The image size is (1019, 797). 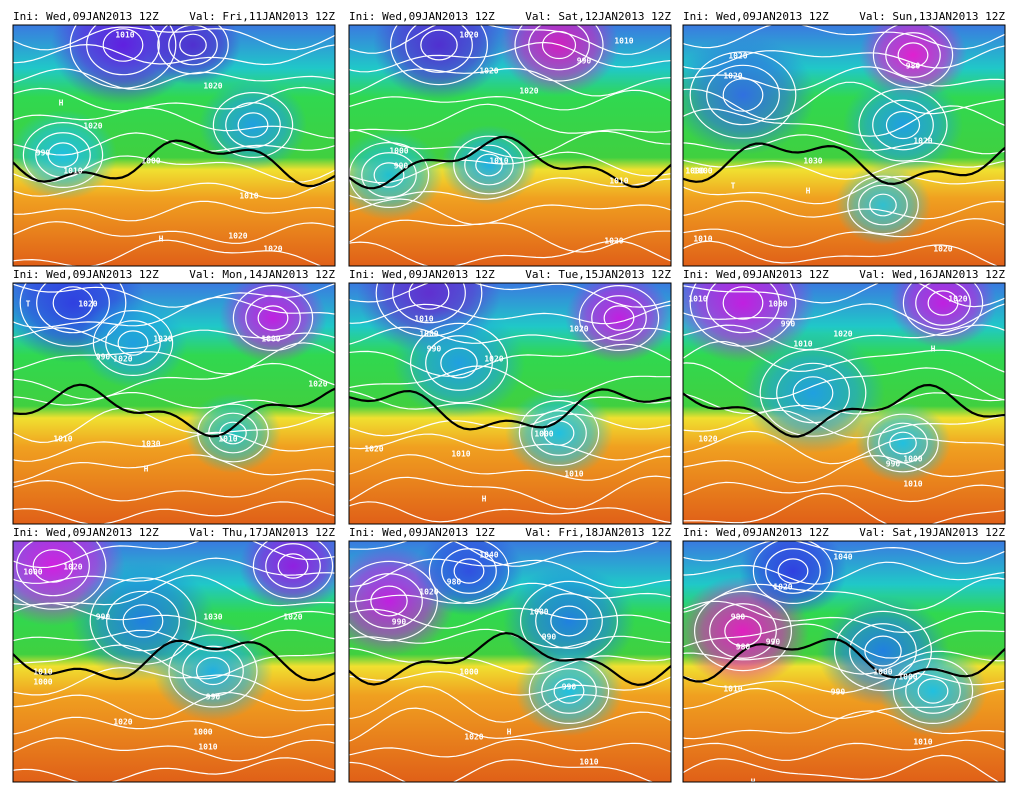 What do you see at coordinates (913, 66) in the screenshot?
I see `isobar-label: 980` at bounding box center [913, 66].